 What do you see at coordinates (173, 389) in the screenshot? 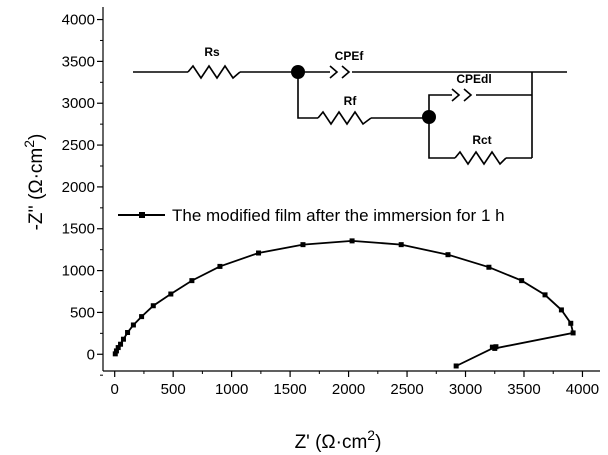
I see `x-tick-label: 500` at bounding box center [173, 389].